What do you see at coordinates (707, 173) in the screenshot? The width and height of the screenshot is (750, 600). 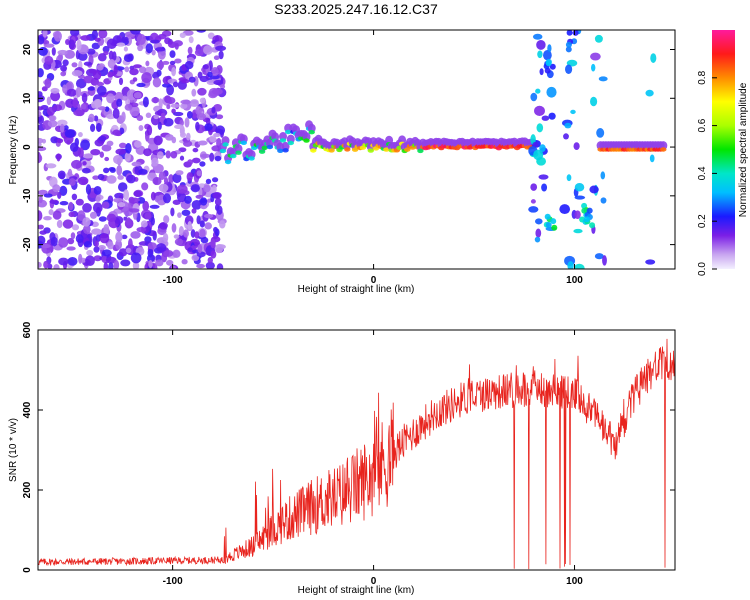 I see `colorbar-ticks: 0.0 0.2 0.4 0.6 0.8` at bounding box center [707, 173].